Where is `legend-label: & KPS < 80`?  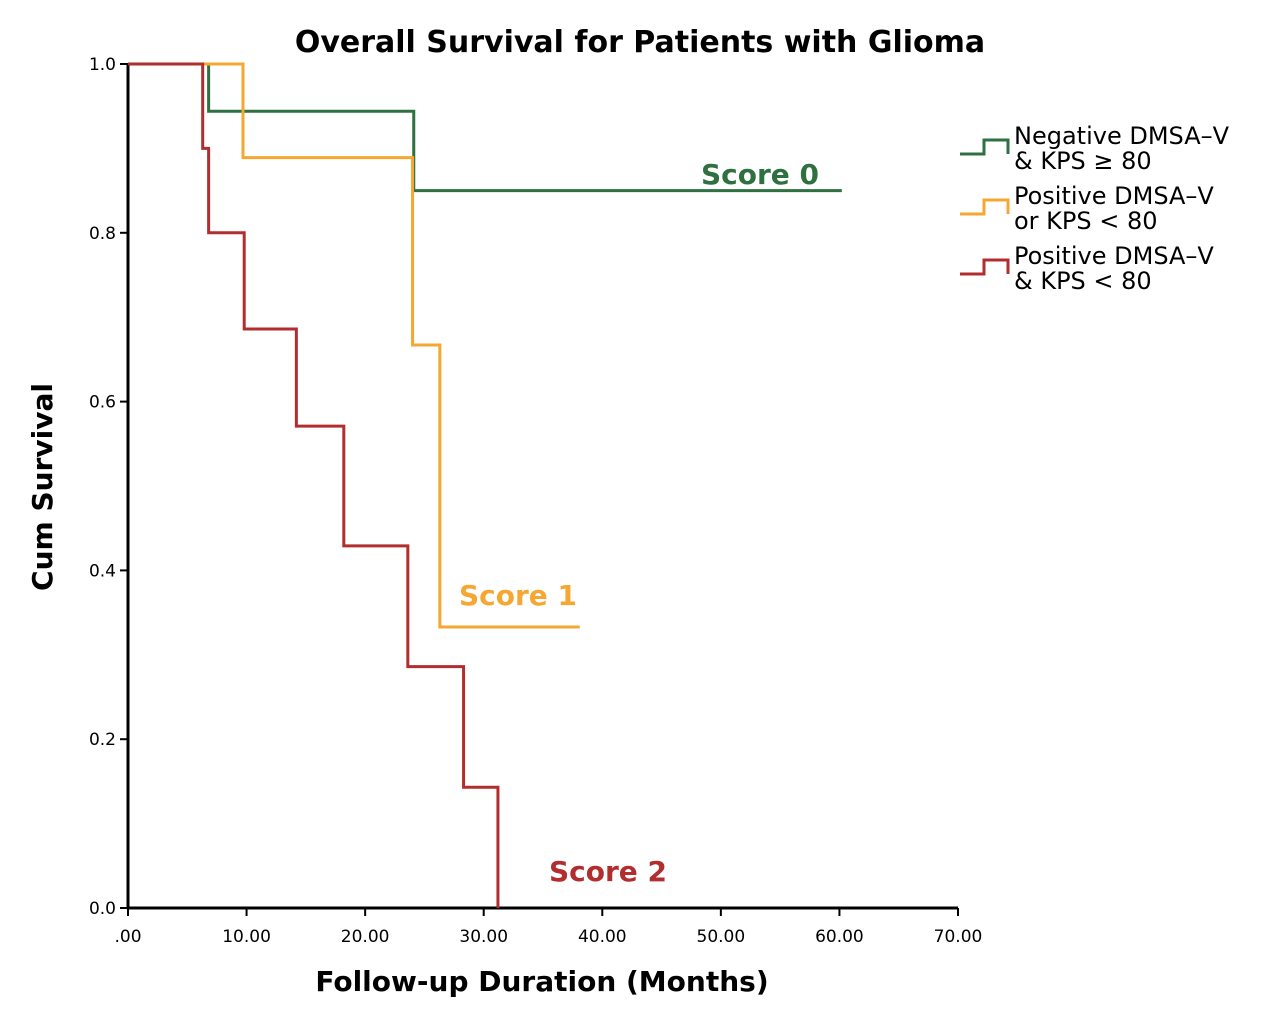 legend-label: & KPS < 80 is located at coordinates (1083, 281).